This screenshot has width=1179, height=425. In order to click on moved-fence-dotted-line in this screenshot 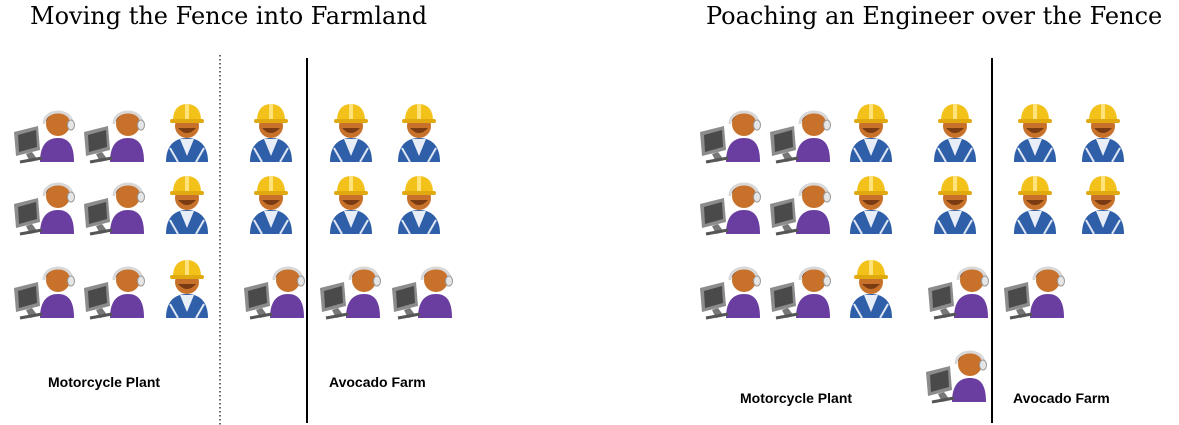, I will do `click(220, 240)`.